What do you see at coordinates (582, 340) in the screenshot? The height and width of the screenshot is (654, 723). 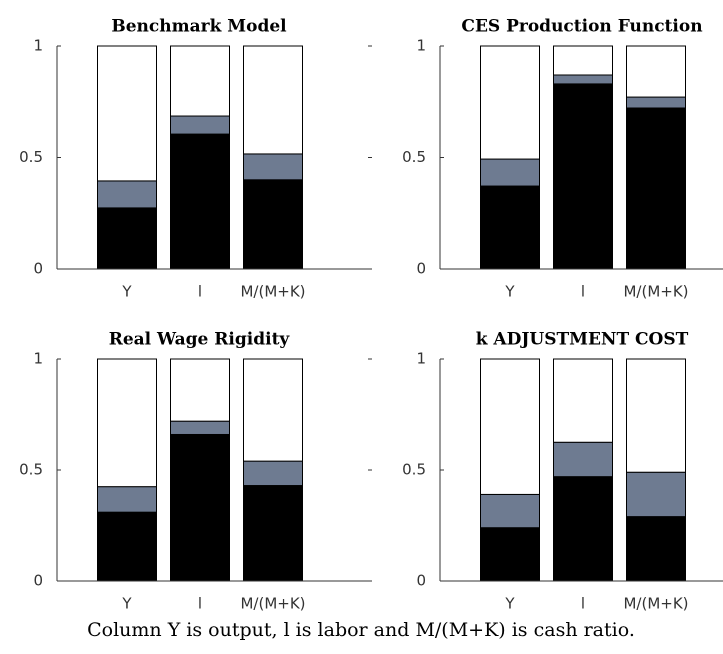 I see `panel-title: k ADJUSTMENT COST` at bounding box center [582, 340].